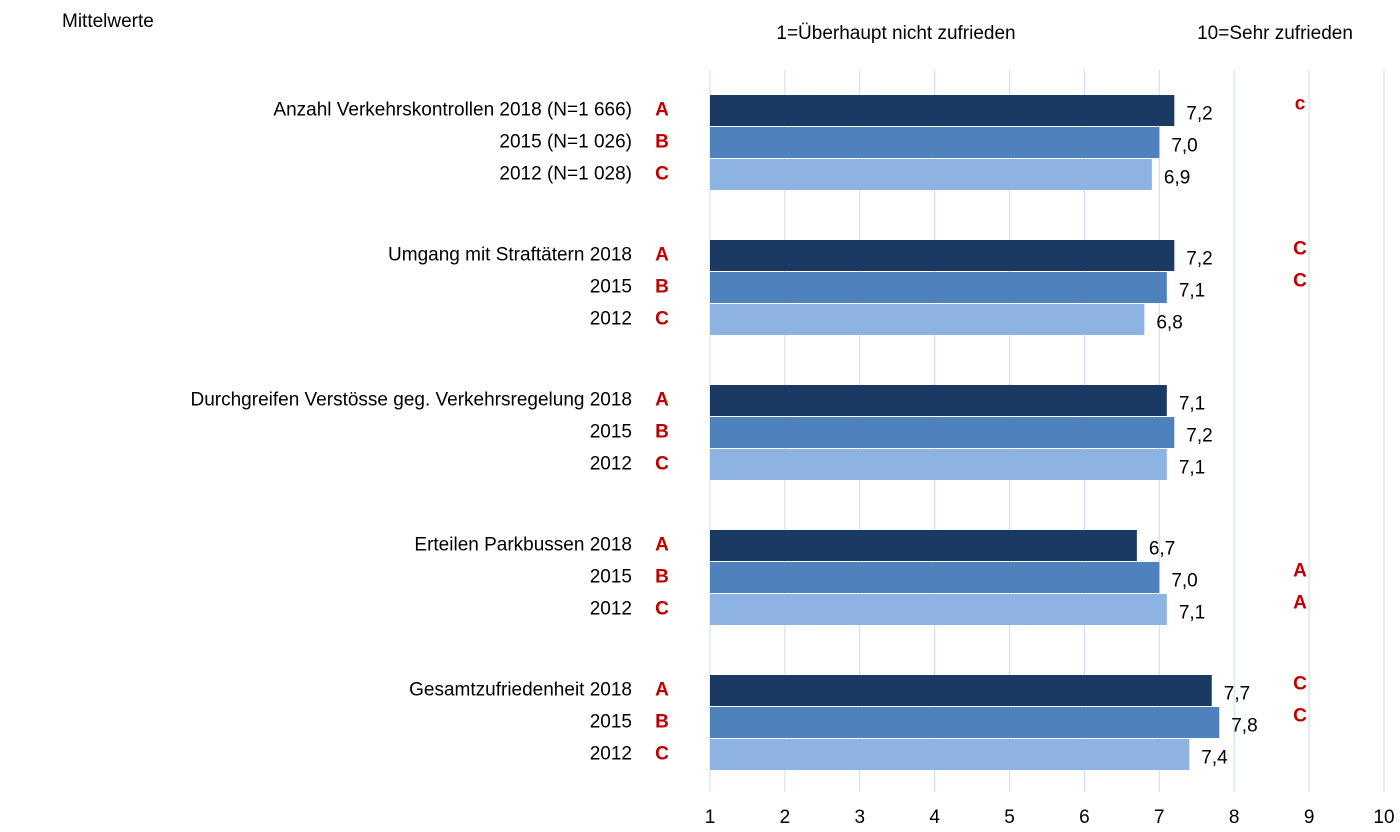  What do you see at coordinates (565, 142) in the screenshot?
I see `row-label: 2015 (N=1 026)` at bounding box center [565, 142].